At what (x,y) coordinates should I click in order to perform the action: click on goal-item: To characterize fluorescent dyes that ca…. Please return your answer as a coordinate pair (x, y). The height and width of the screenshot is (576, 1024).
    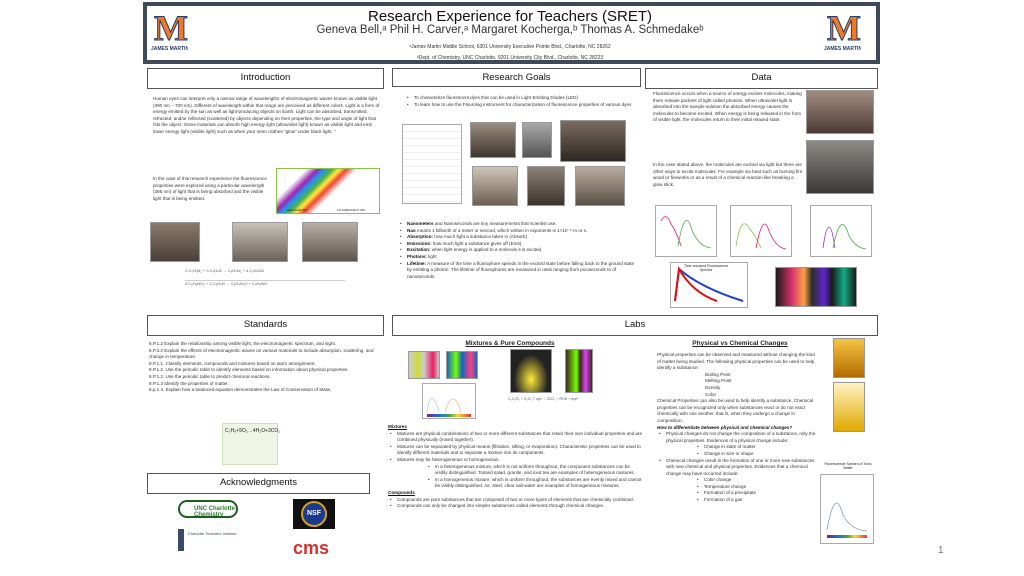
    Looking at the image, I should click on (520, 98).